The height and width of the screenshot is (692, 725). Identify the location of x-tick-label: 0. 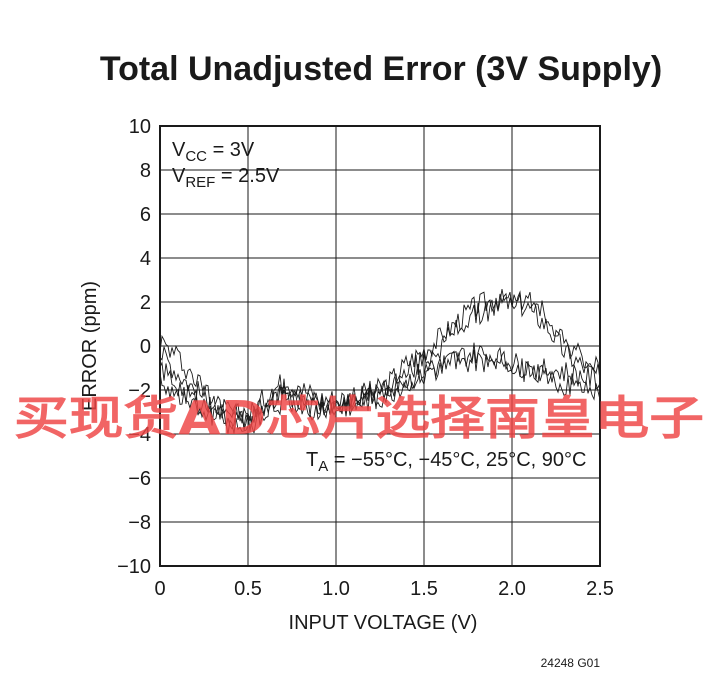
(159, 589).